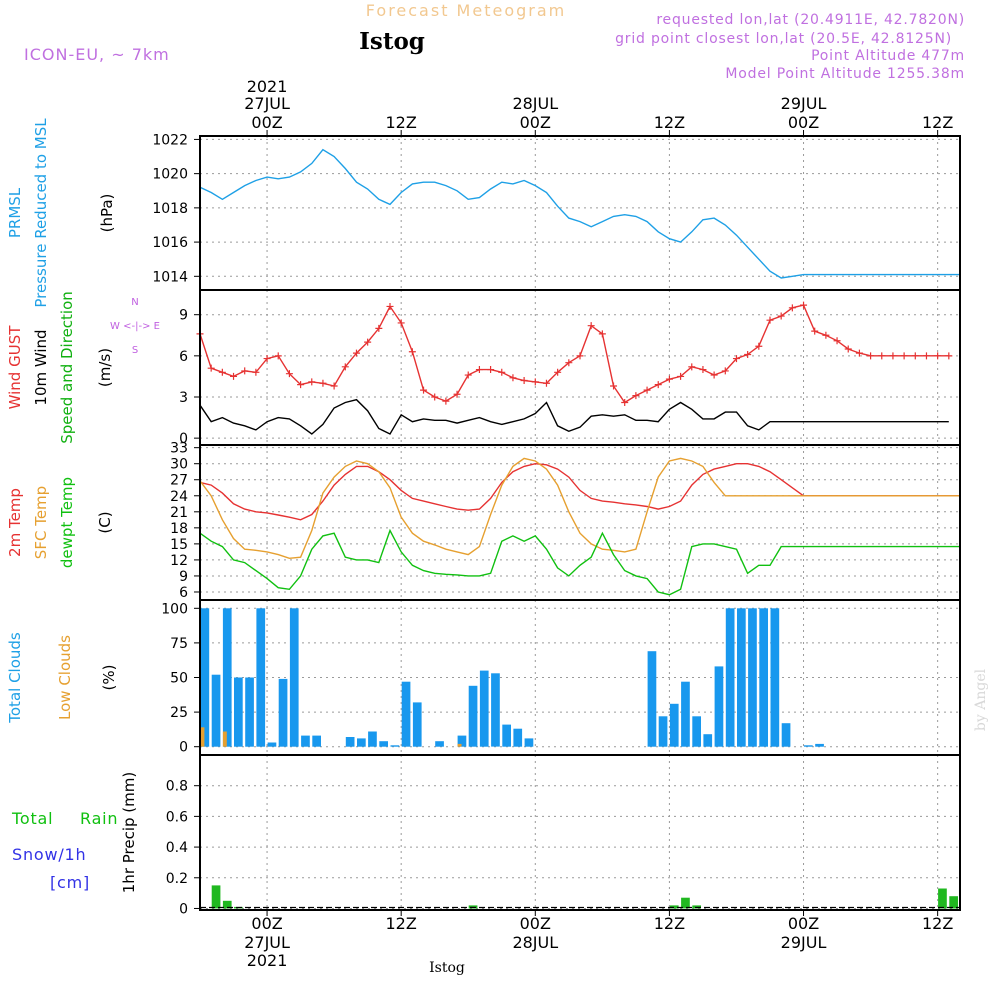  I want to click on ytick-label-wind: 6, so click(183, 357).